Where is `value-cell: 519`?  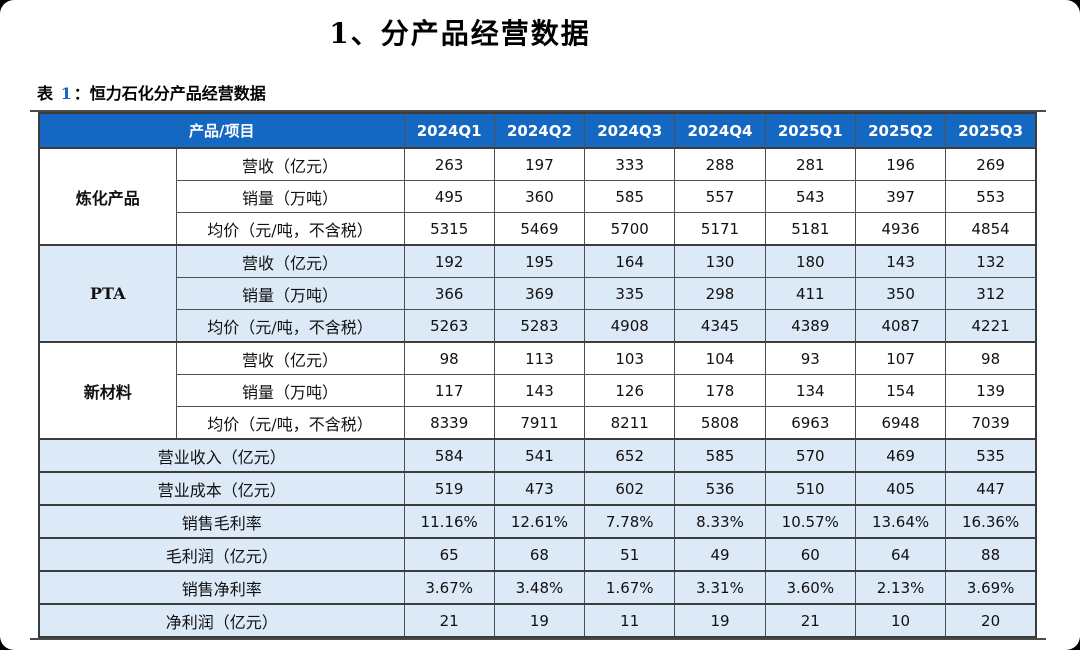
value-cell: 519 is located at coordinates (449, 488).